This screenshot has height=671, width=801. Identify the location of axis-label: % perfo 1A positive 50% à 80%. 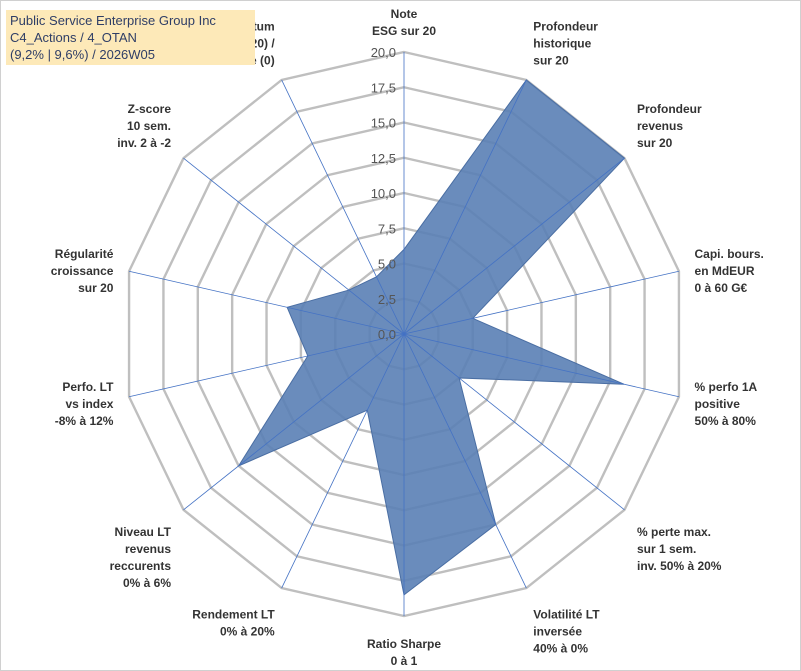
(726, 404).